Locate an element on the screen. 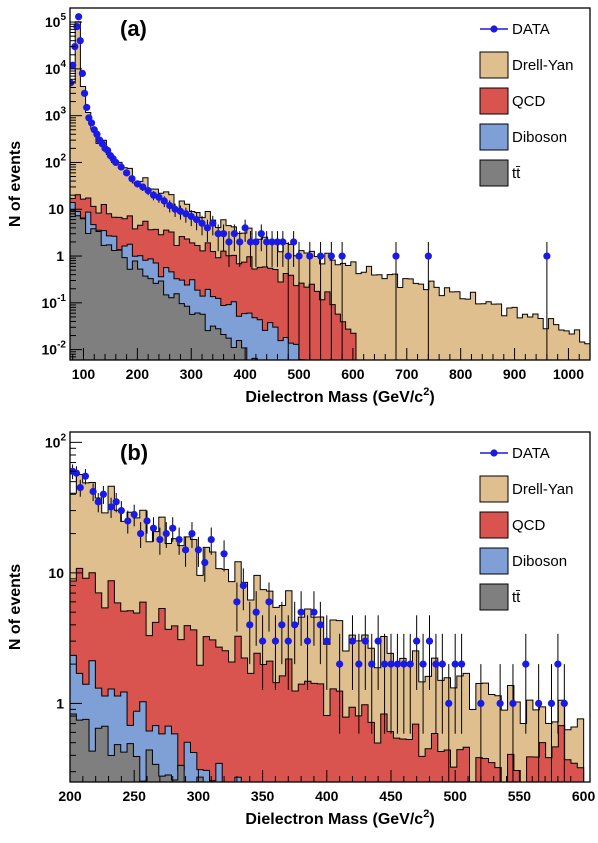  x-axis: 200 250 300 350 400 450 500 550 600 is located at coordinates (326, 787).